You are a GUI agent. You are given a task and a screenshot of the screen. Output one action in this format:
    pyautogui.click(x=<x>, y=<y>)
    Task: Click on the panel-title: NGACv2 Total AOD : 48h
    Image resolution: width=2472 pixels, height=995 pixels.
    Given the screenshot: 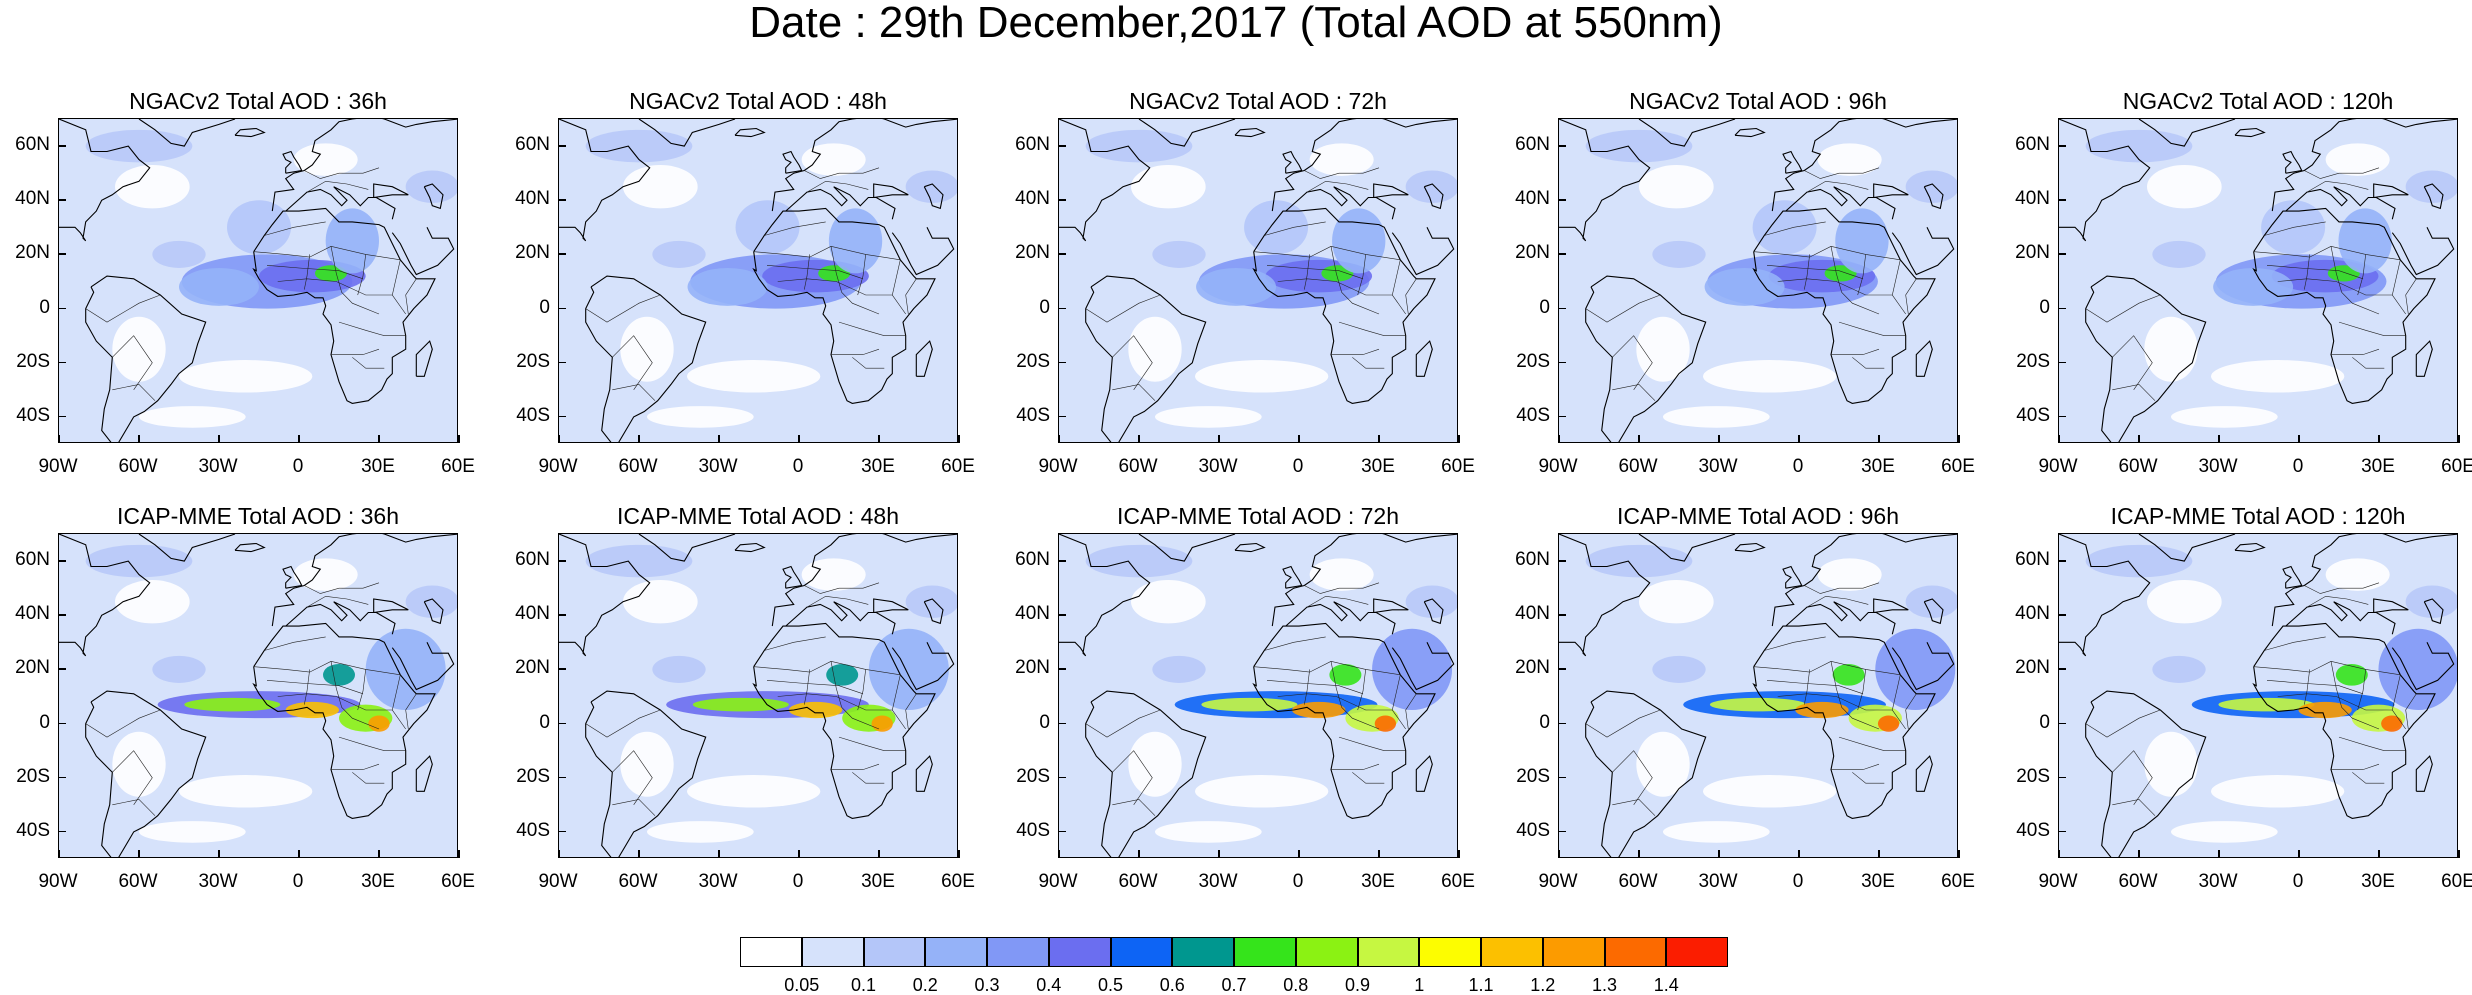 What is the action you would take?
    pyautogui.click(x=758, y=101)
    